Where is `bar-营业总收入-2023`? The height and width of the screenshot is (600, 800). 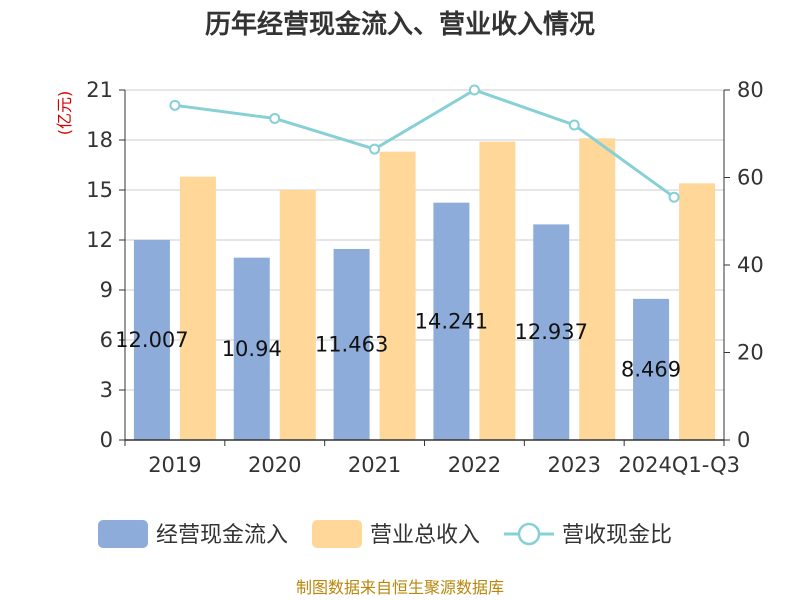
bar-营业总收入-2023 is located at coordinates (597, 289).